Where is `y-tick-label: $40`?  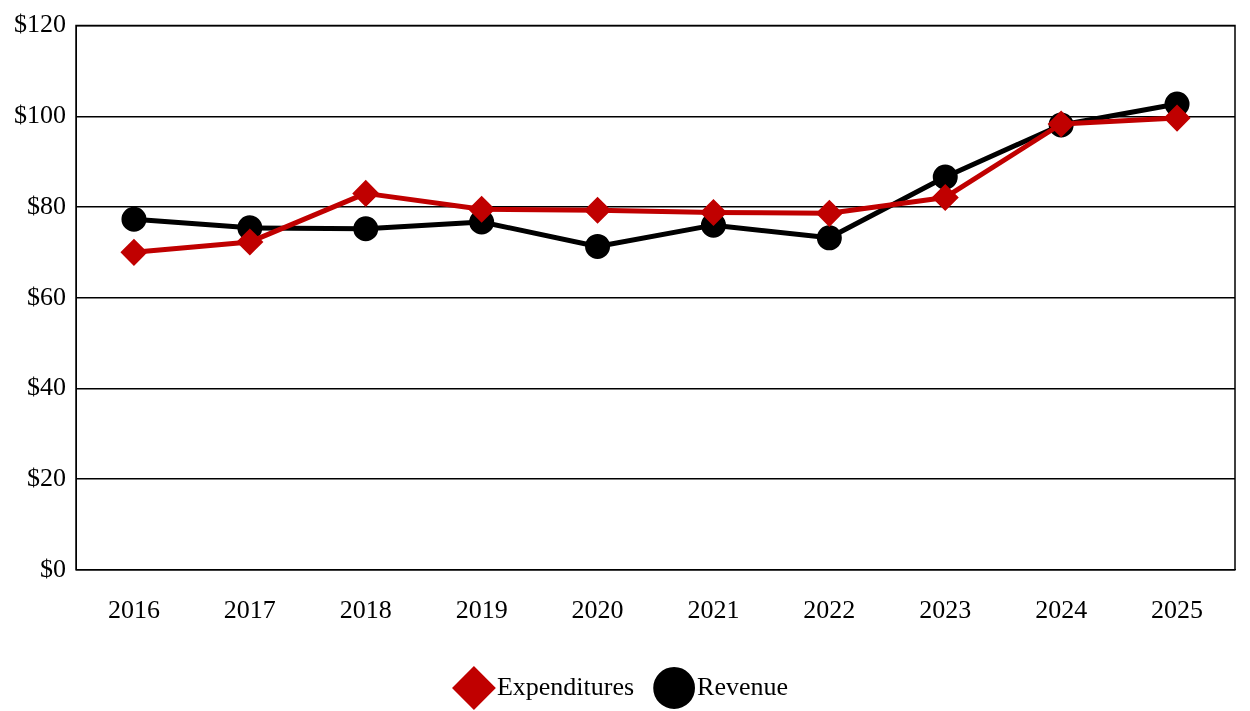
y-tick-label: $40 is located at coordinates (46, 387).